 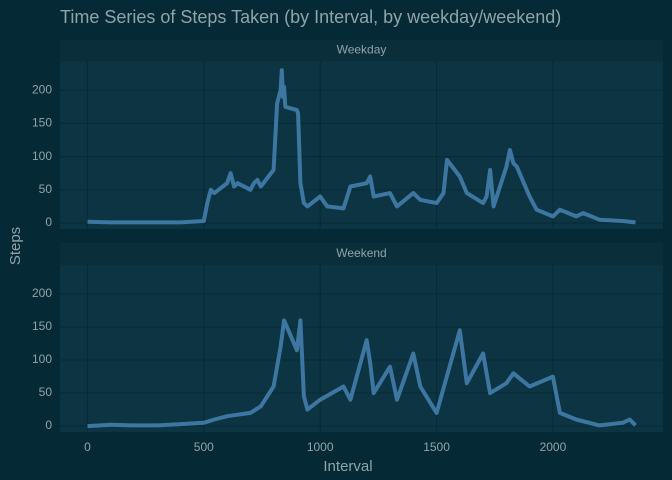 I want to click on panel-title: Weekend, so click(x=361, y=253).